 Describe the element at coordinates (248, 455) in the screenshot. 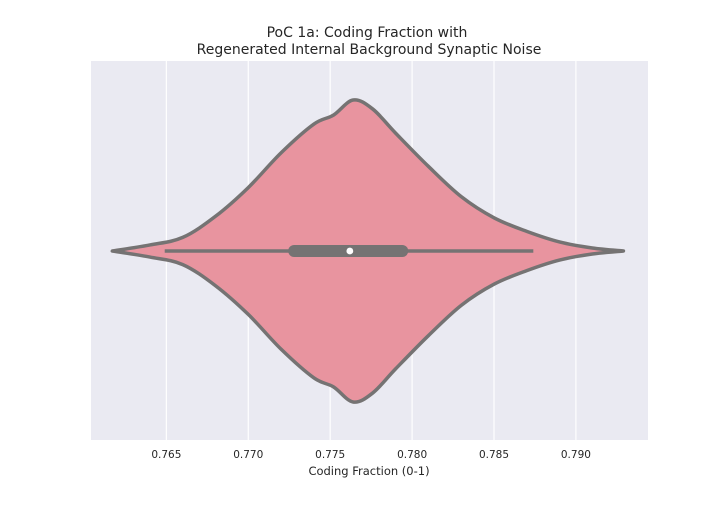

I see `x-tick-label: 0.770` at that location.